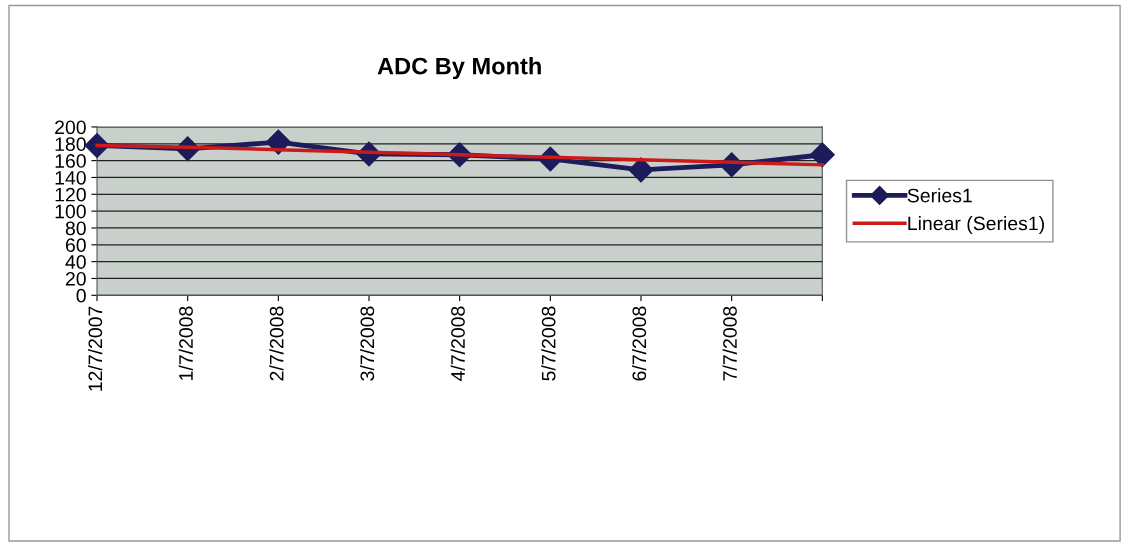 This screenshot has width=1128, height=552. Describe the element at coordinates (639, 343) in the screenshot. I see `x-tick-label: 6/7/2008` at that location.